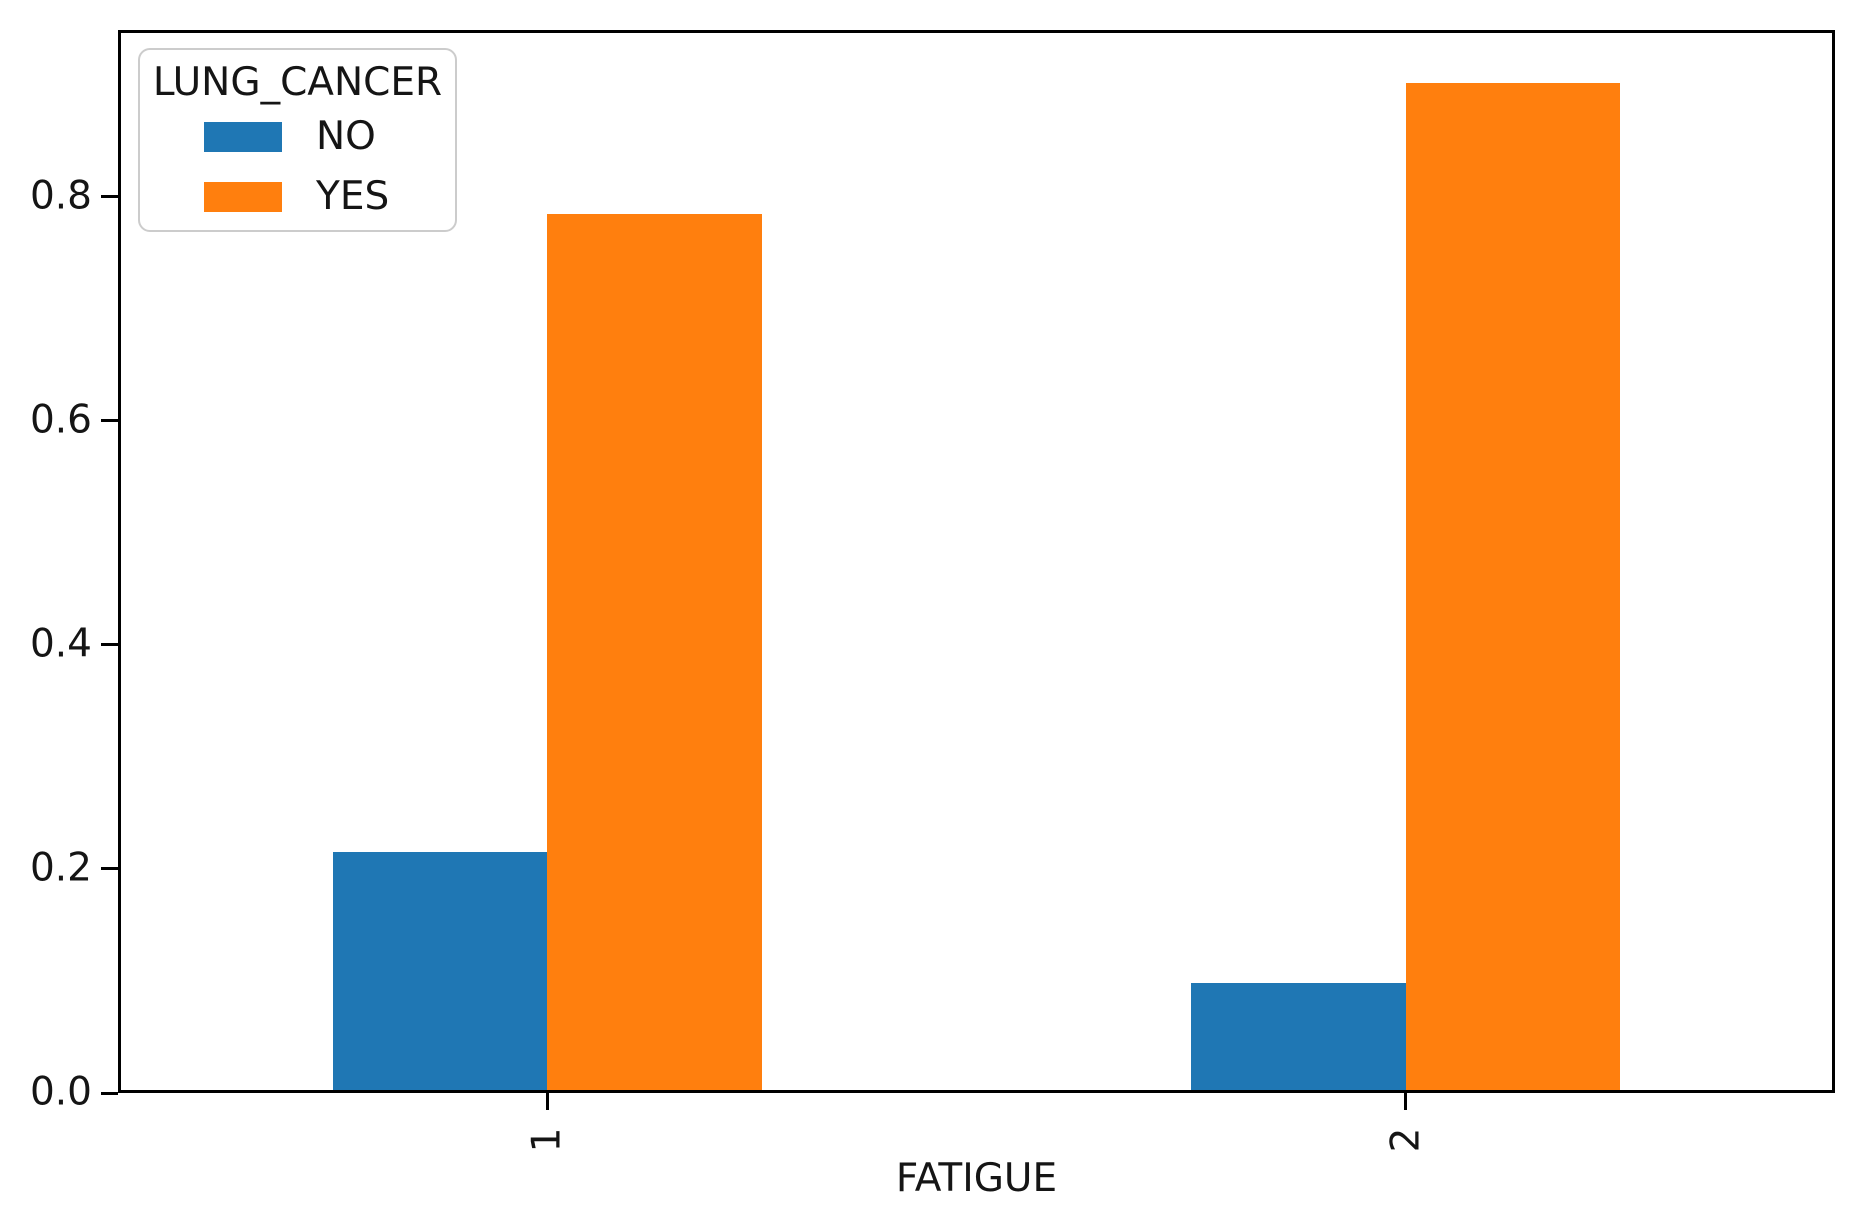 The image size is (1855, 1215). I want to click on y-tick-label: 0.0, so click(60, 1092).